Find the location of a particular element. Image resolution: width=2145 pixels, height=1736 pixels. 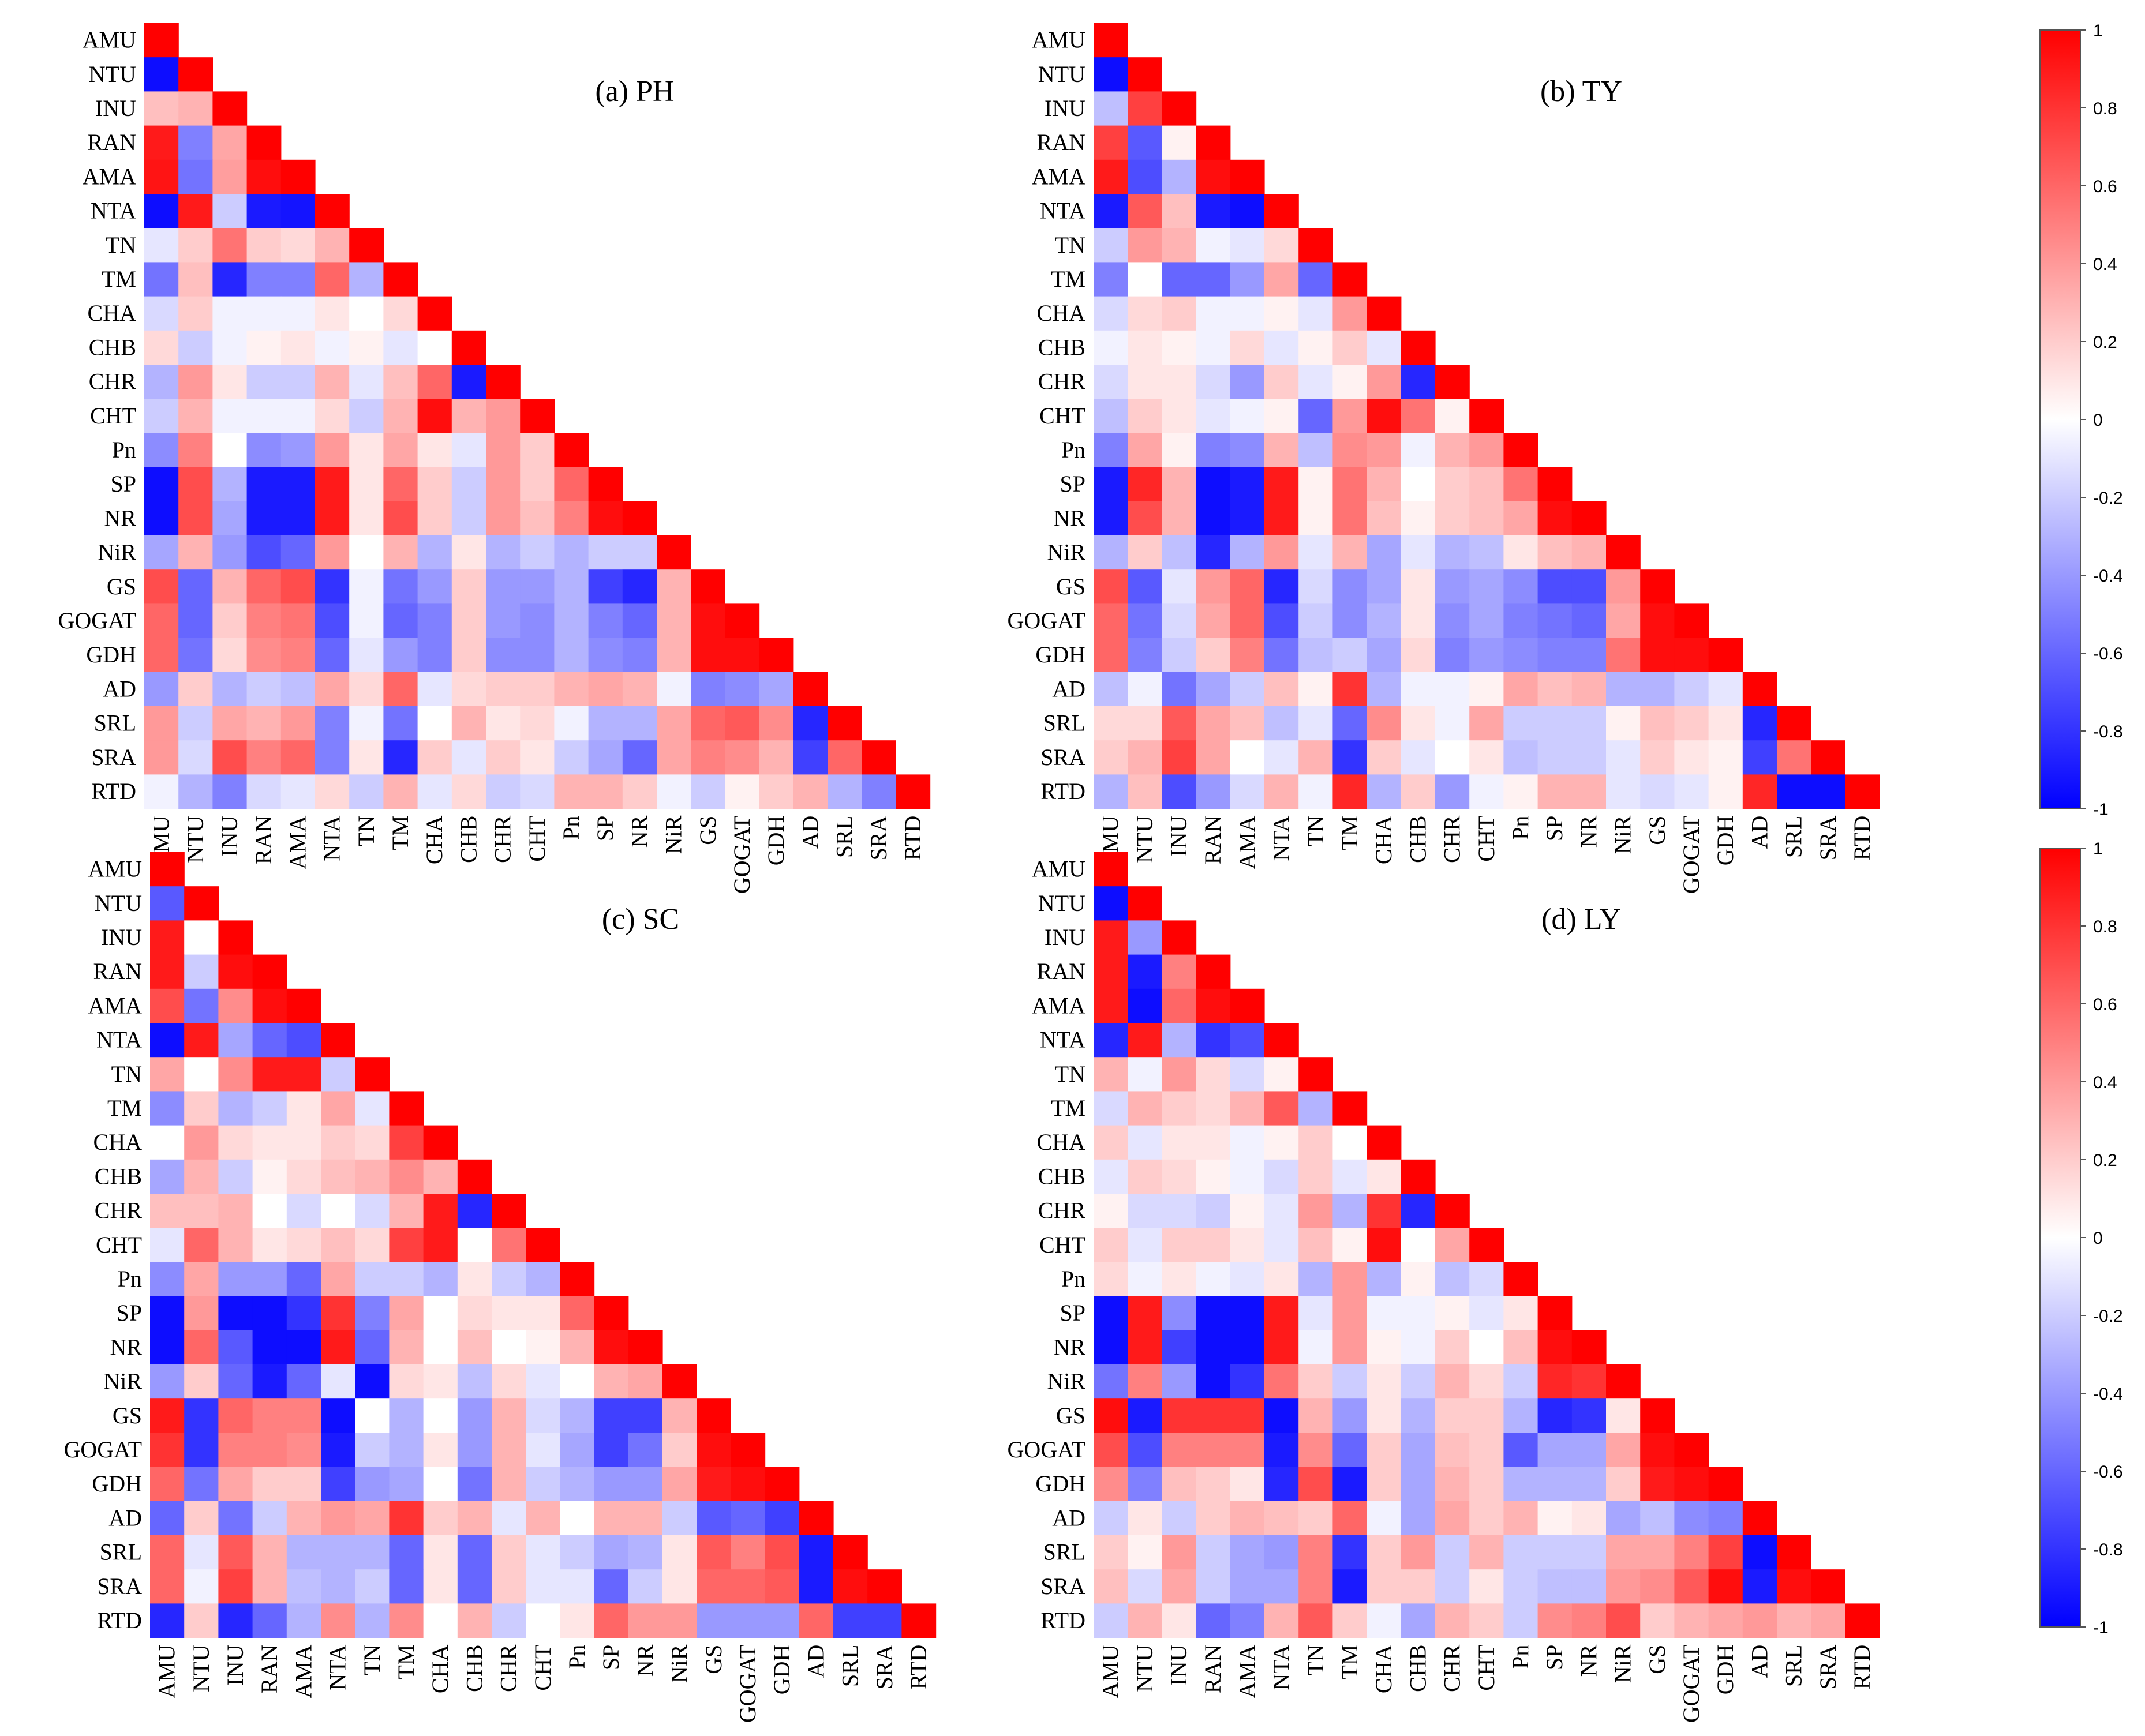

heatmap-cell-SP-CHT is located at coordinates (1486, 1314).